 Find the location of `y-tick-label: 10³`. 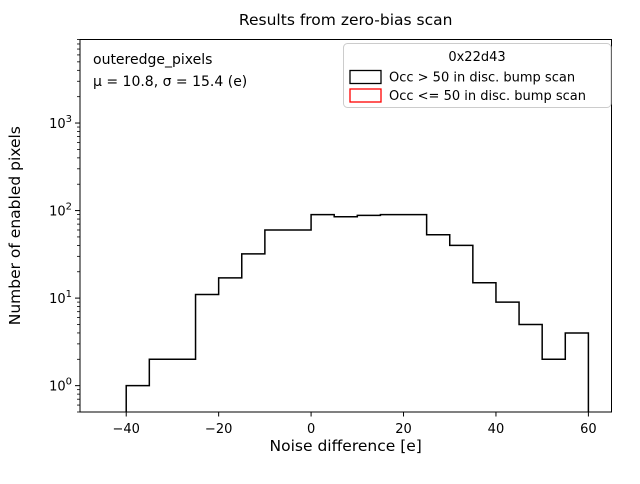

y-tick-label: 10³ is located at coordinates (60, 123).